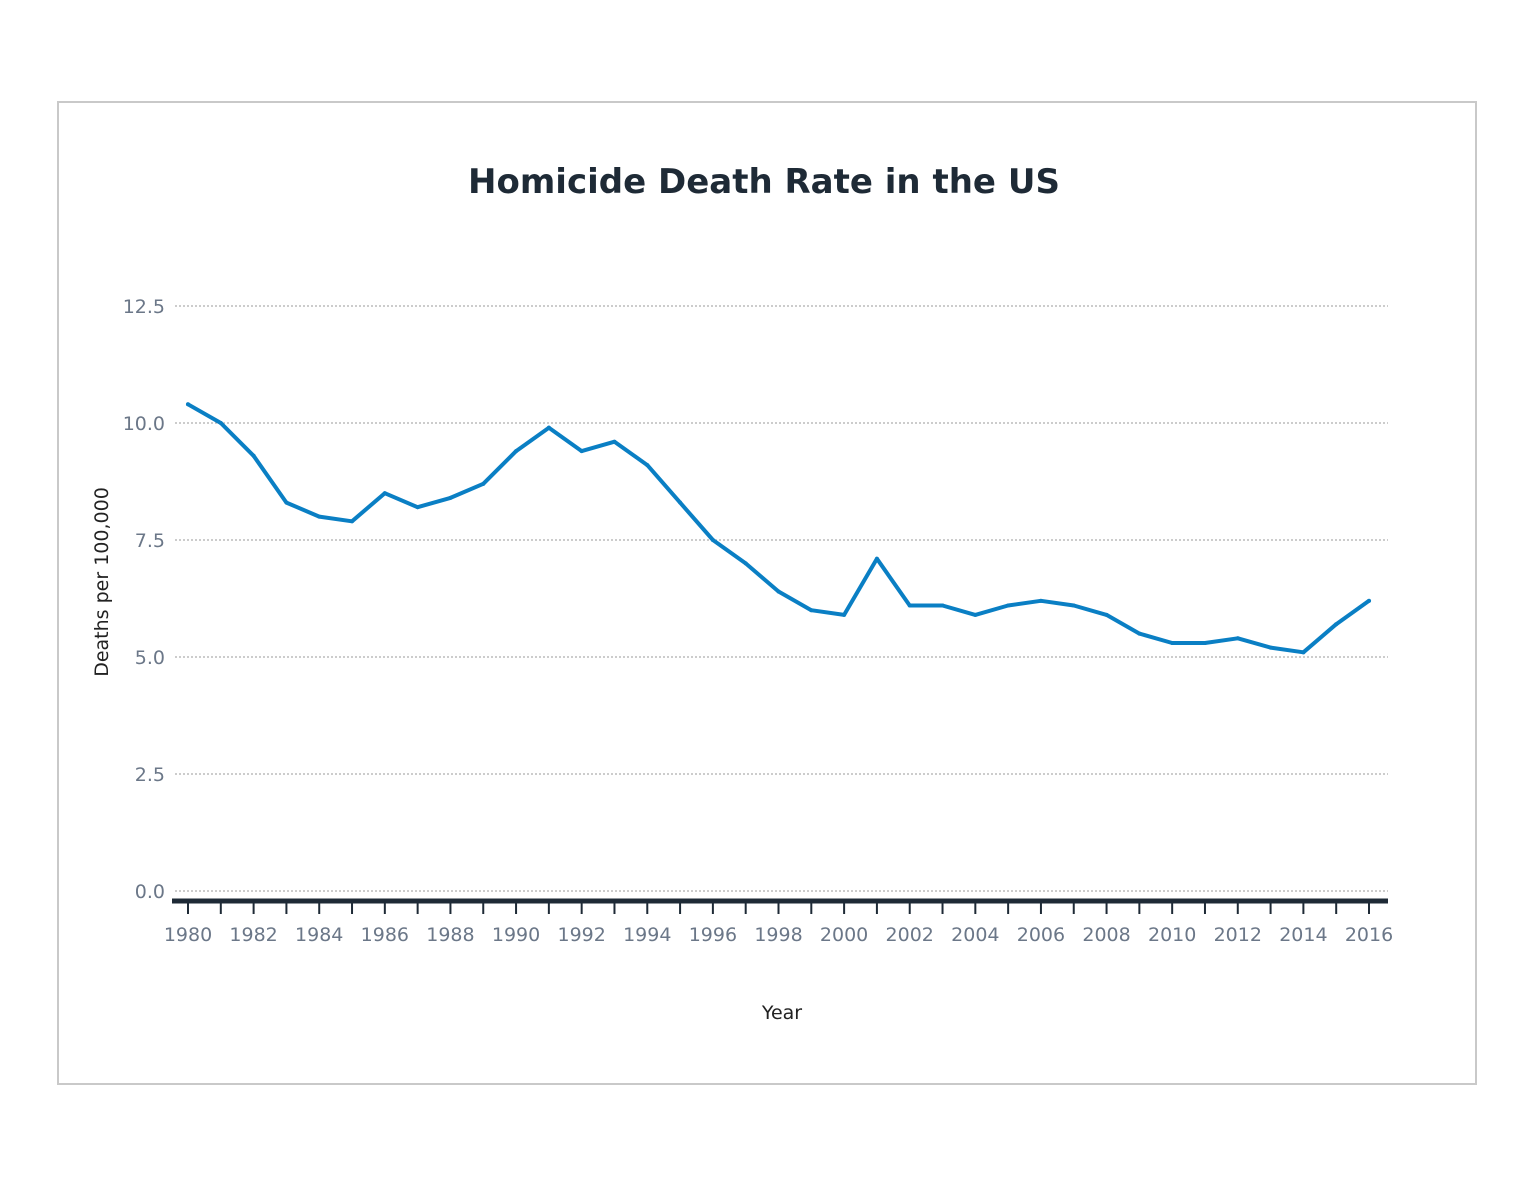 The height and width of the screenshot is (1187, 1536). I want to click on y-axis-label: Deaths per 100,000, so click(102, 582).